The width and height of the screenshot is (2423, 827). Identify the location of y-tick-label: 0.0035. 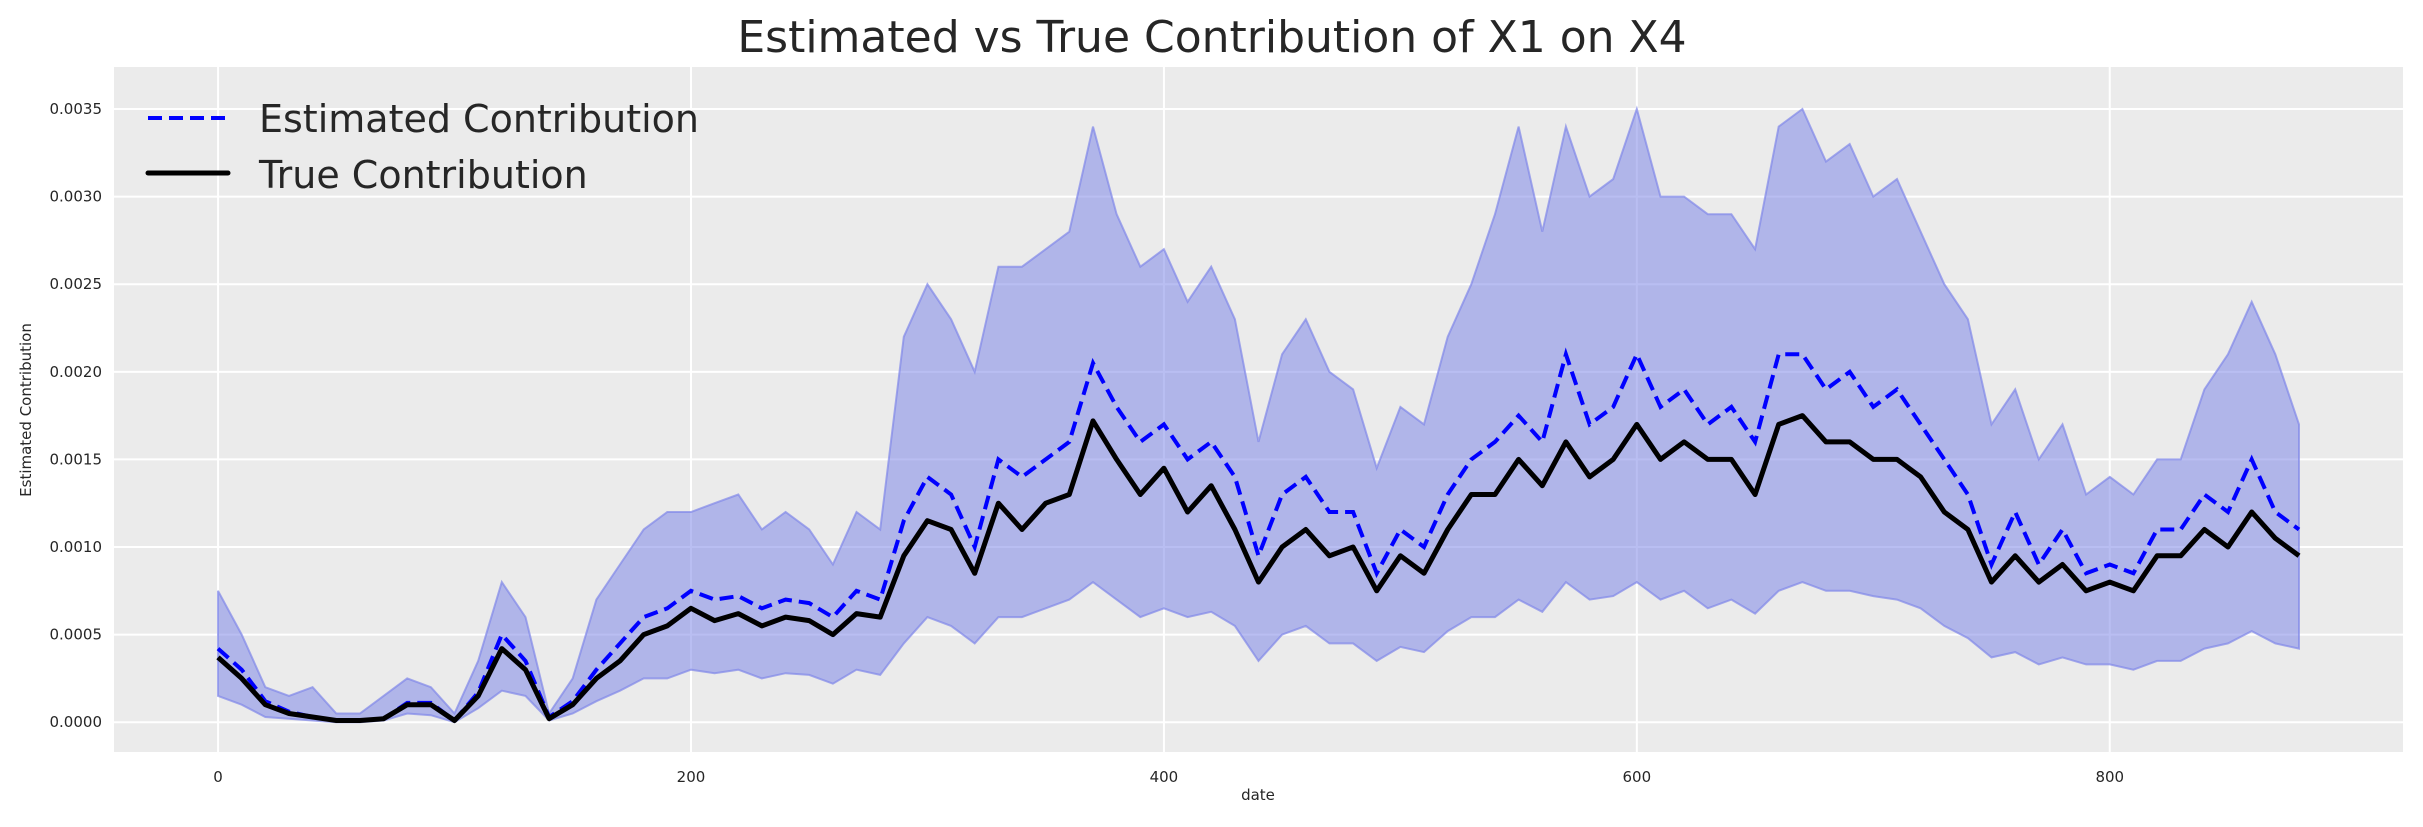
(76, 109).